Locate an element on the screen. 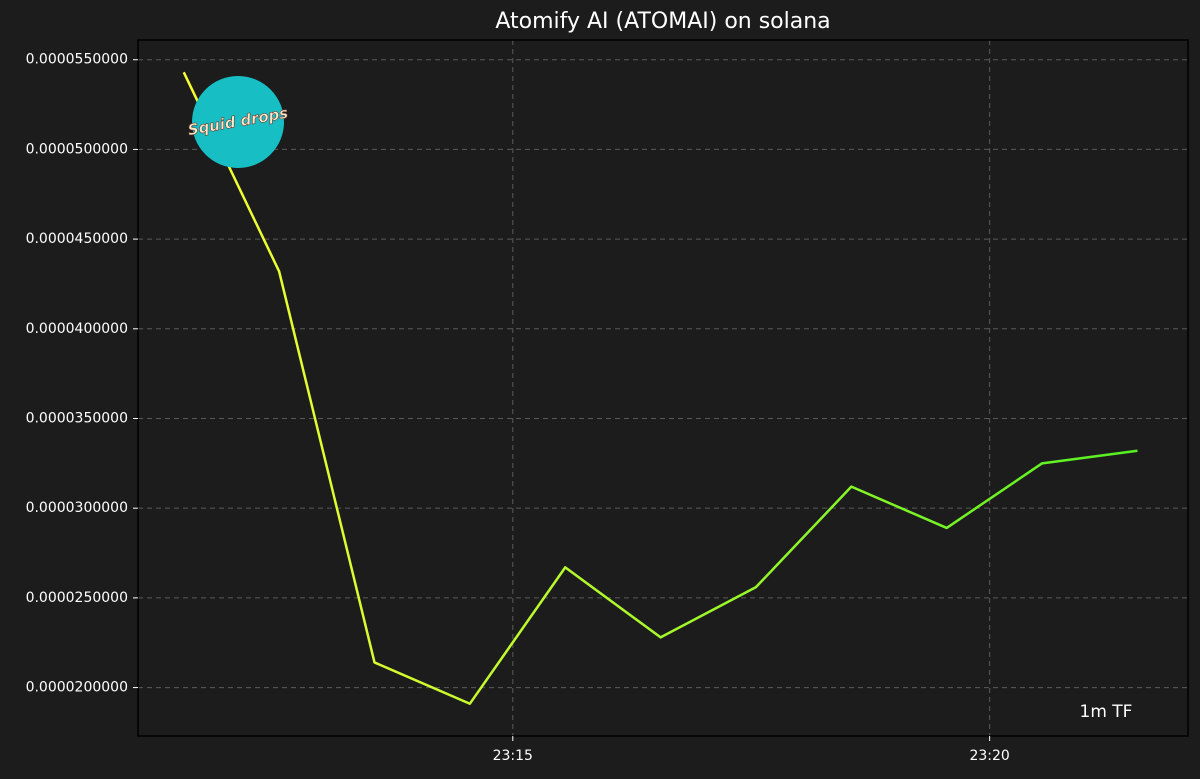  y-tick-label: 0.0000400000 is located at coordinates (77, 329).